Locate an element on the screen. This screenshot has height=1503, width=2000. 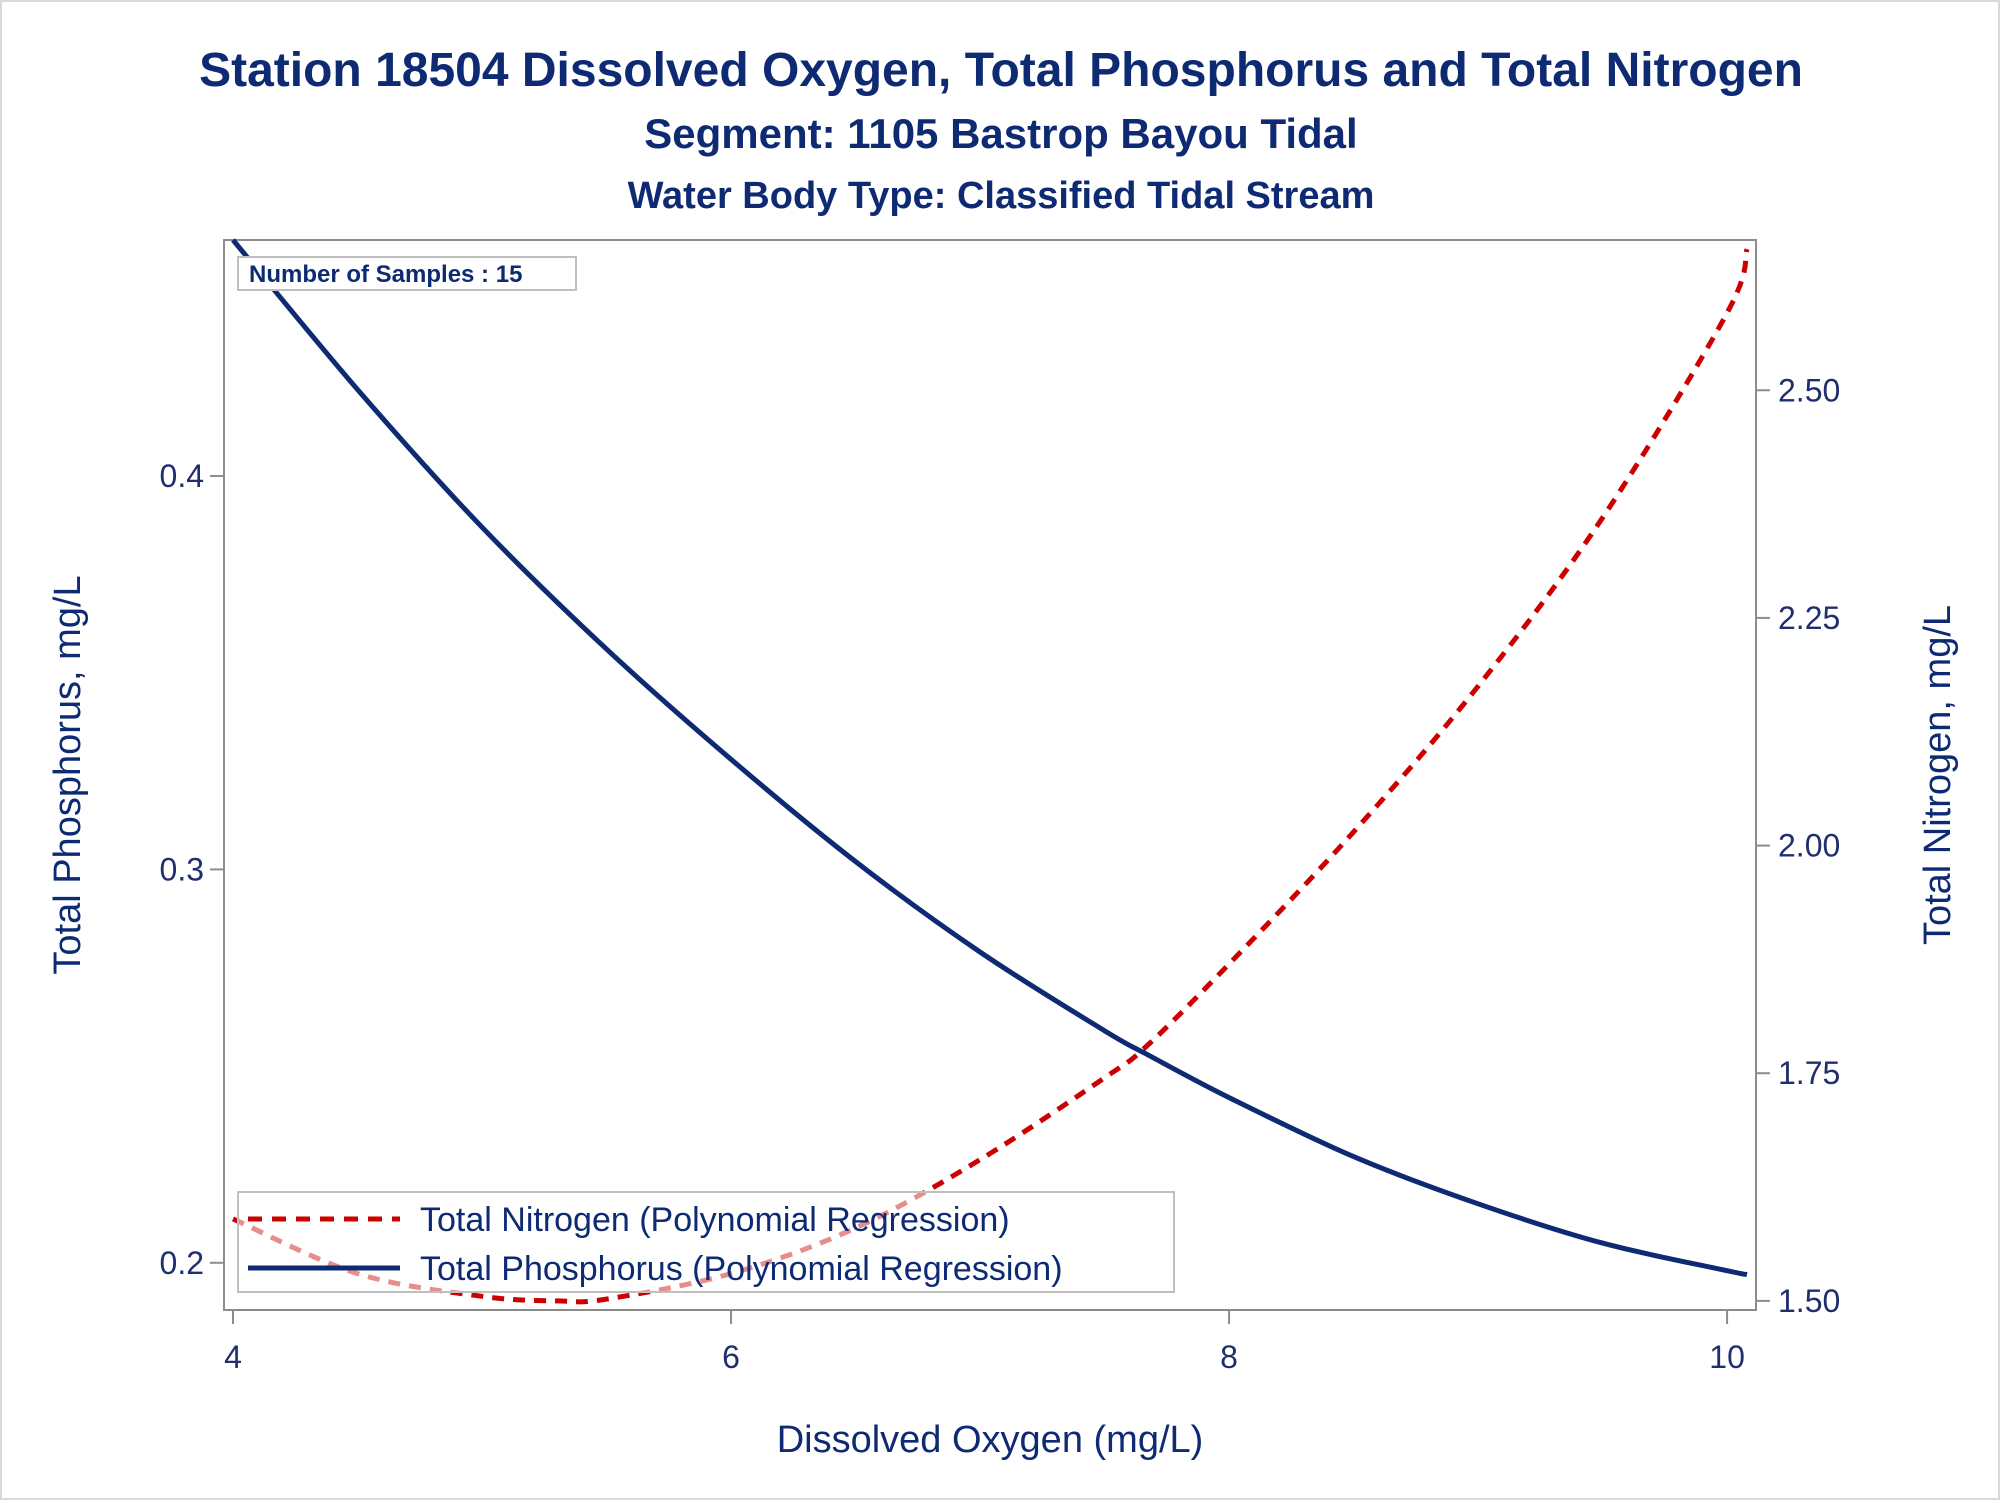
chart-subtitle-2: Water Body Type: Classified Tidal Stream is located at coordinates (1001, 196).